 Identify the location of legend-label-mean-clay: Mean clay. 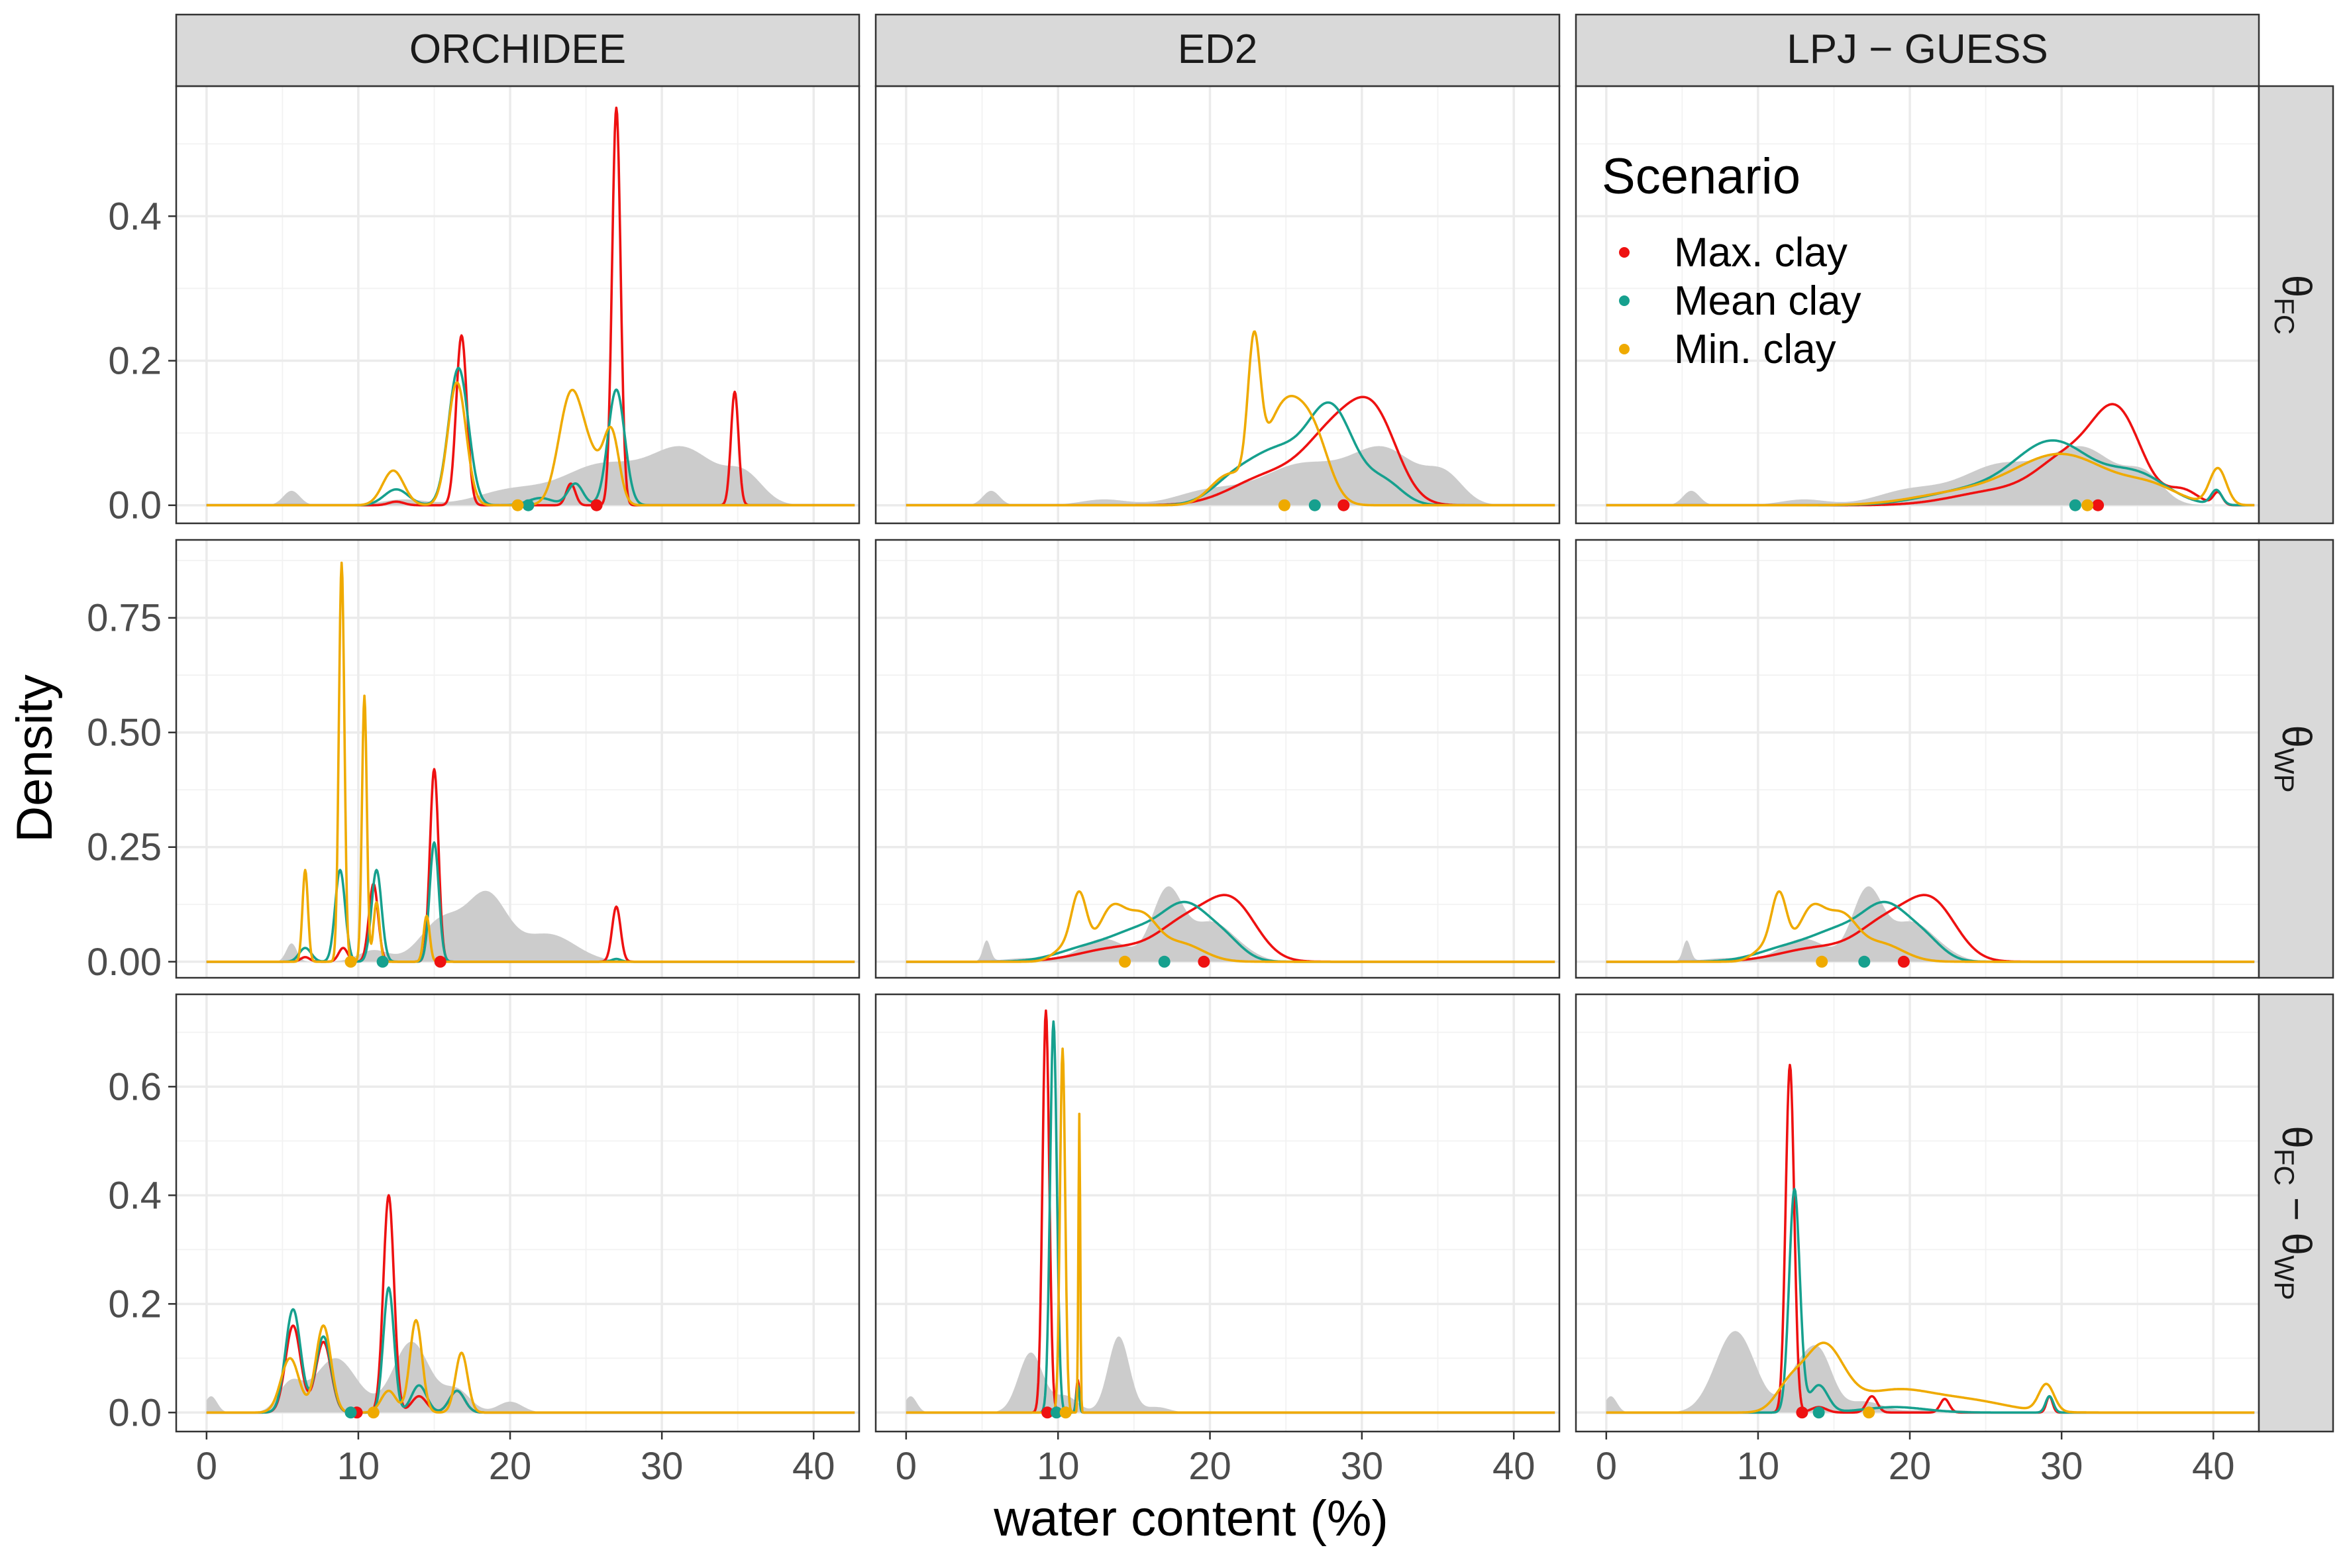
(1767, 301).